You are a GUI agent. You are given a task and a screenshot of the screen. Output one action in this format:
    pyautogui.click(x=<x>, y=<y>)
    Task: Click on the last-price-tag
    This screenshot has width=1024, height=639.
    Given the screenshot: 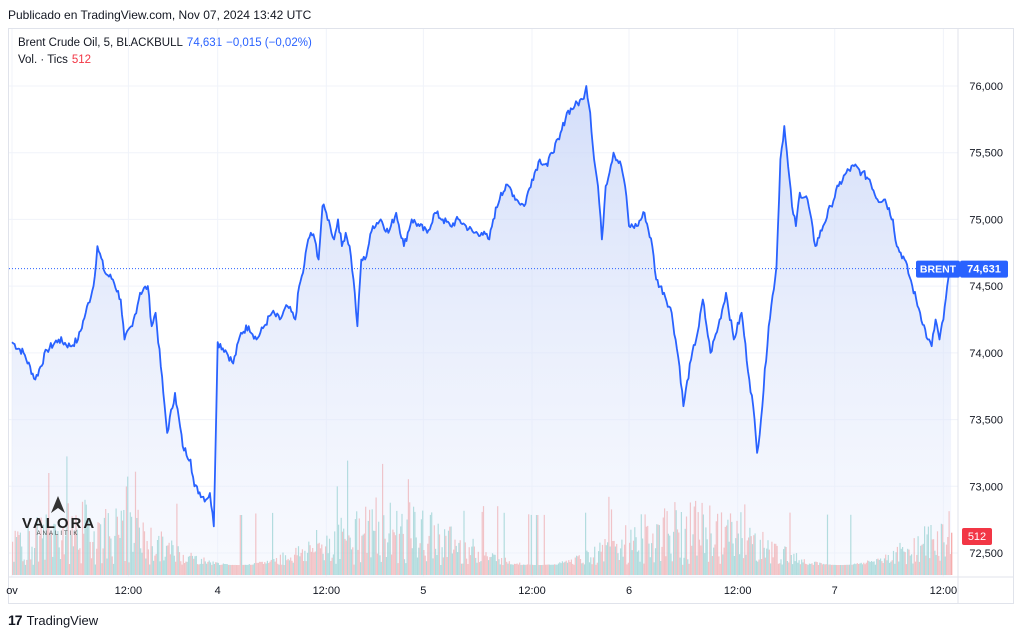 What is the action you would take?
    pyautogui.click(x=984, y=269)
    